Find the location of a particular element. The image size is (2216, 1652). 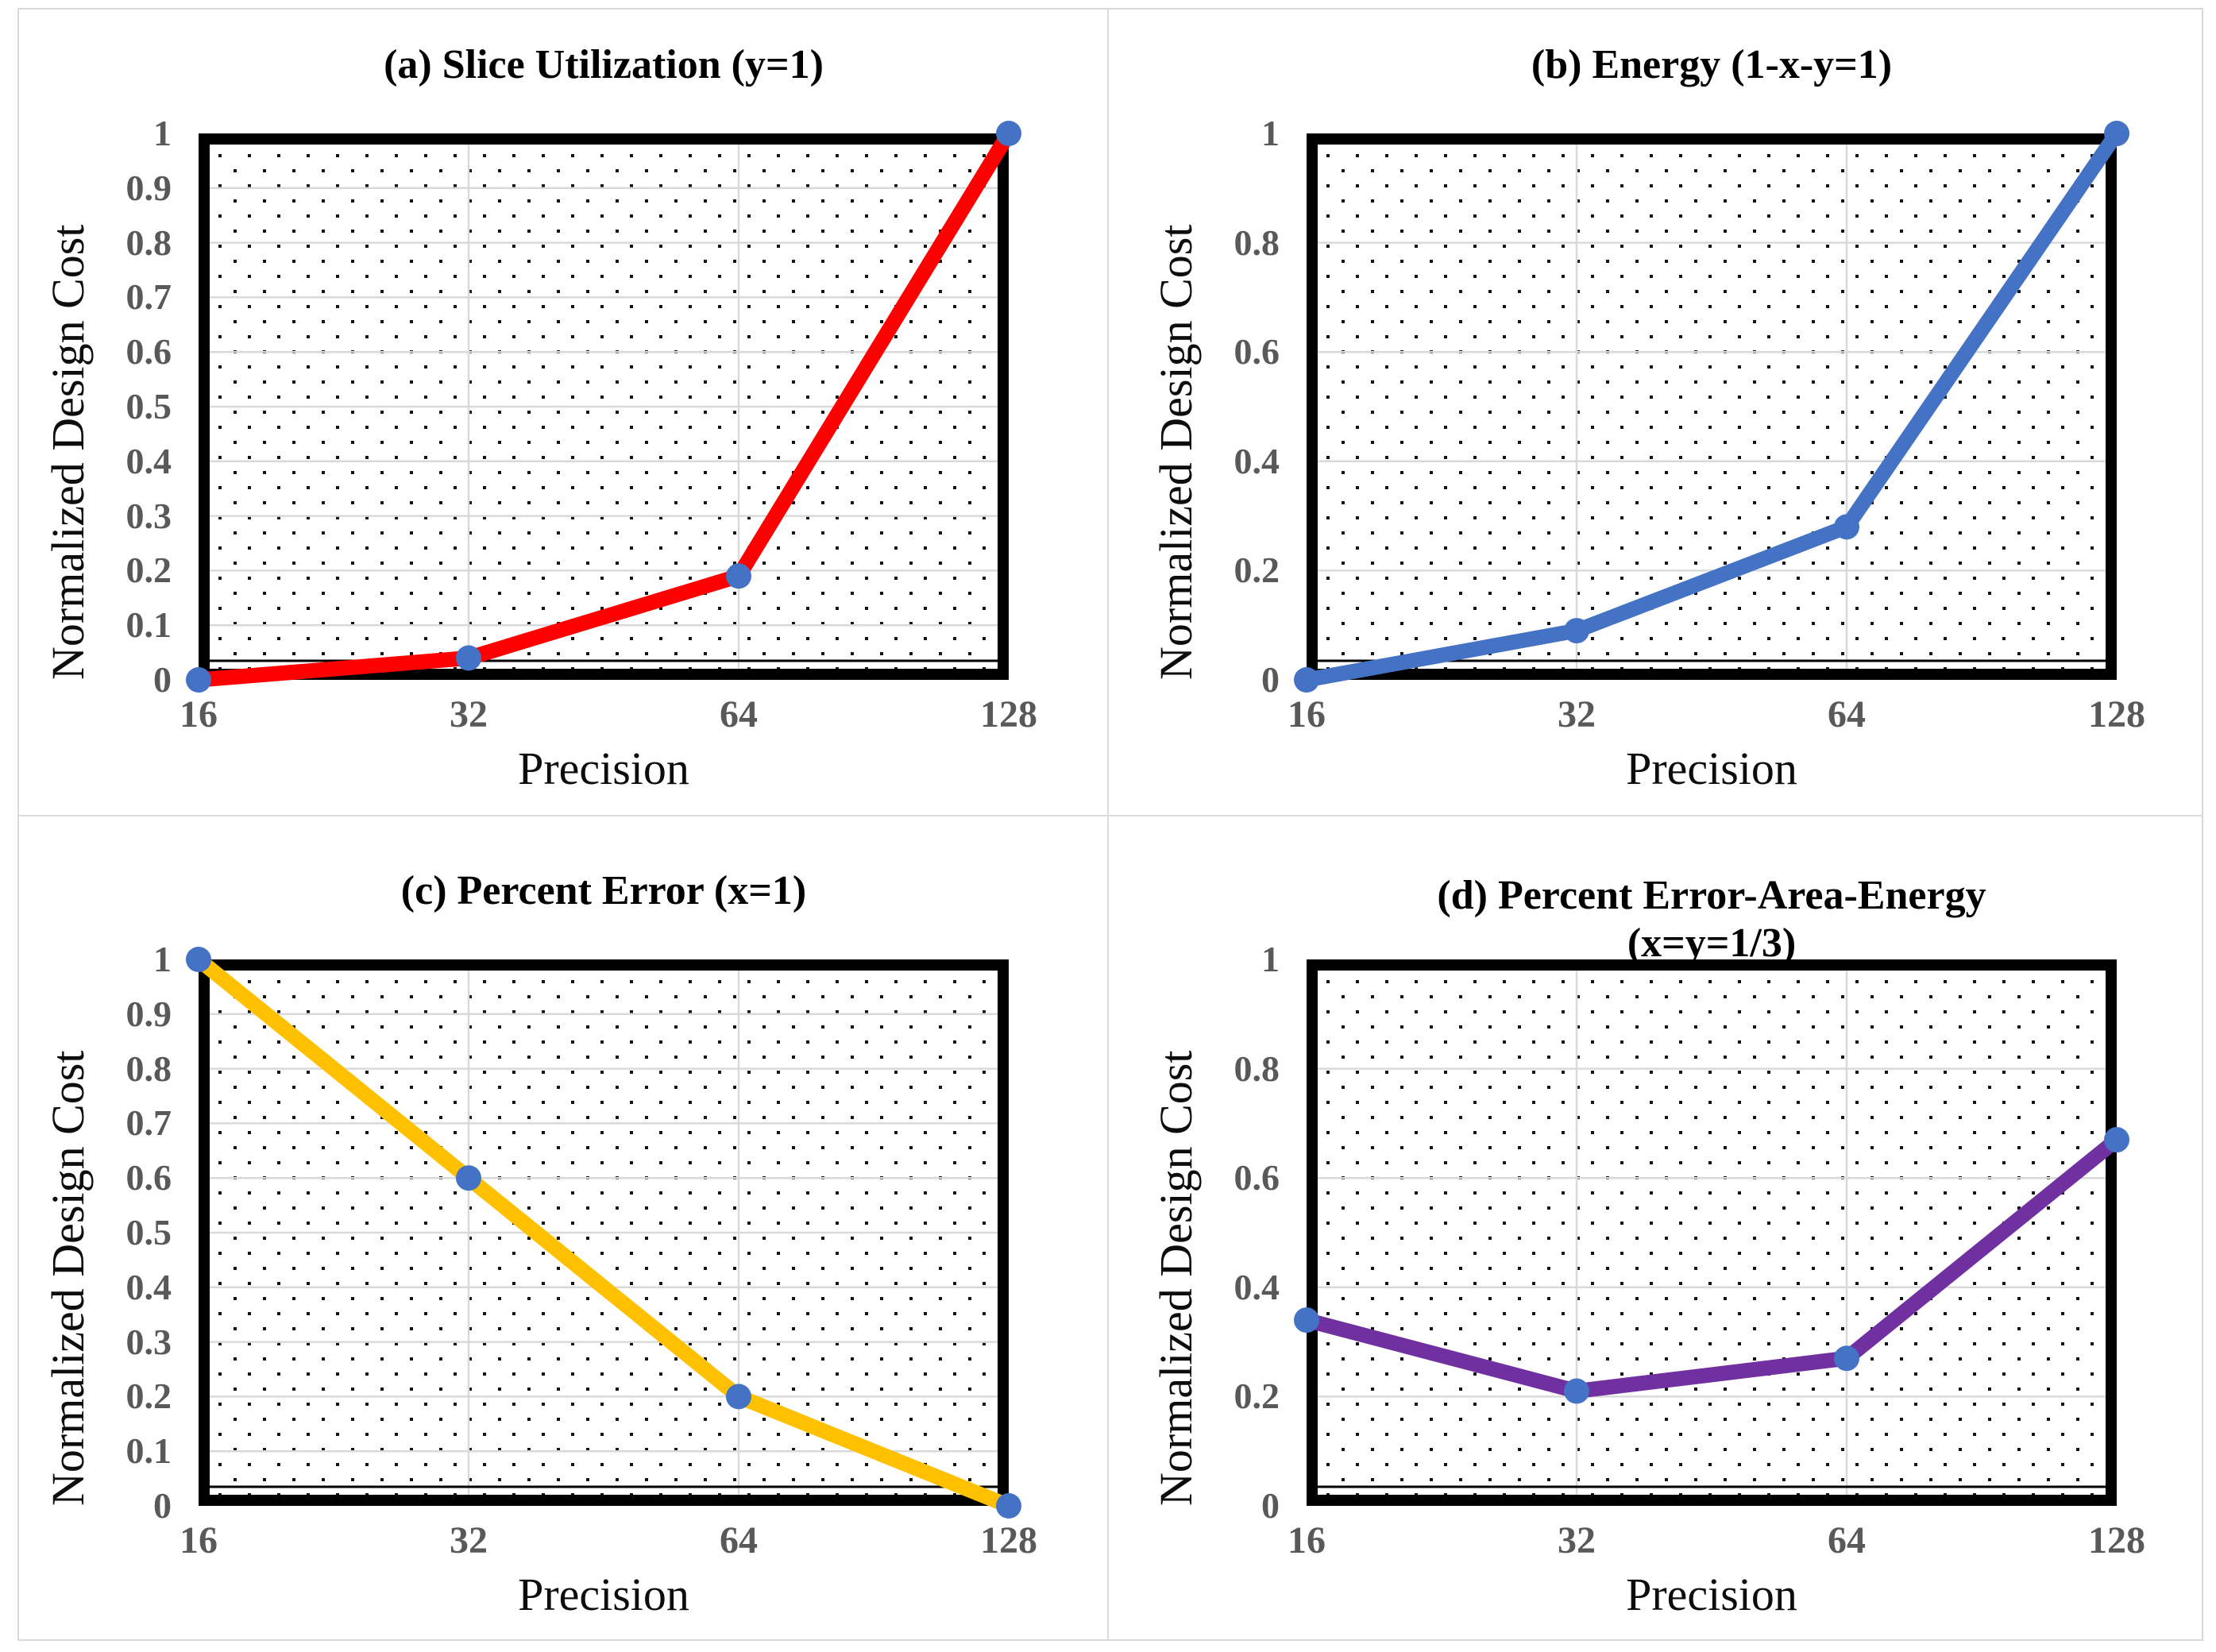

quadrant-separator-vertical is located at coordinates (1108, 824).